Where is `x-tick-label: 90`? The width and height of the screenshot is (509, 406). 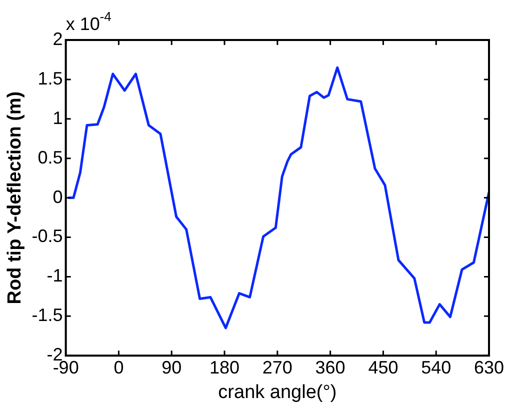 x-tick-label: 90 is located at coordinates (172, 367).